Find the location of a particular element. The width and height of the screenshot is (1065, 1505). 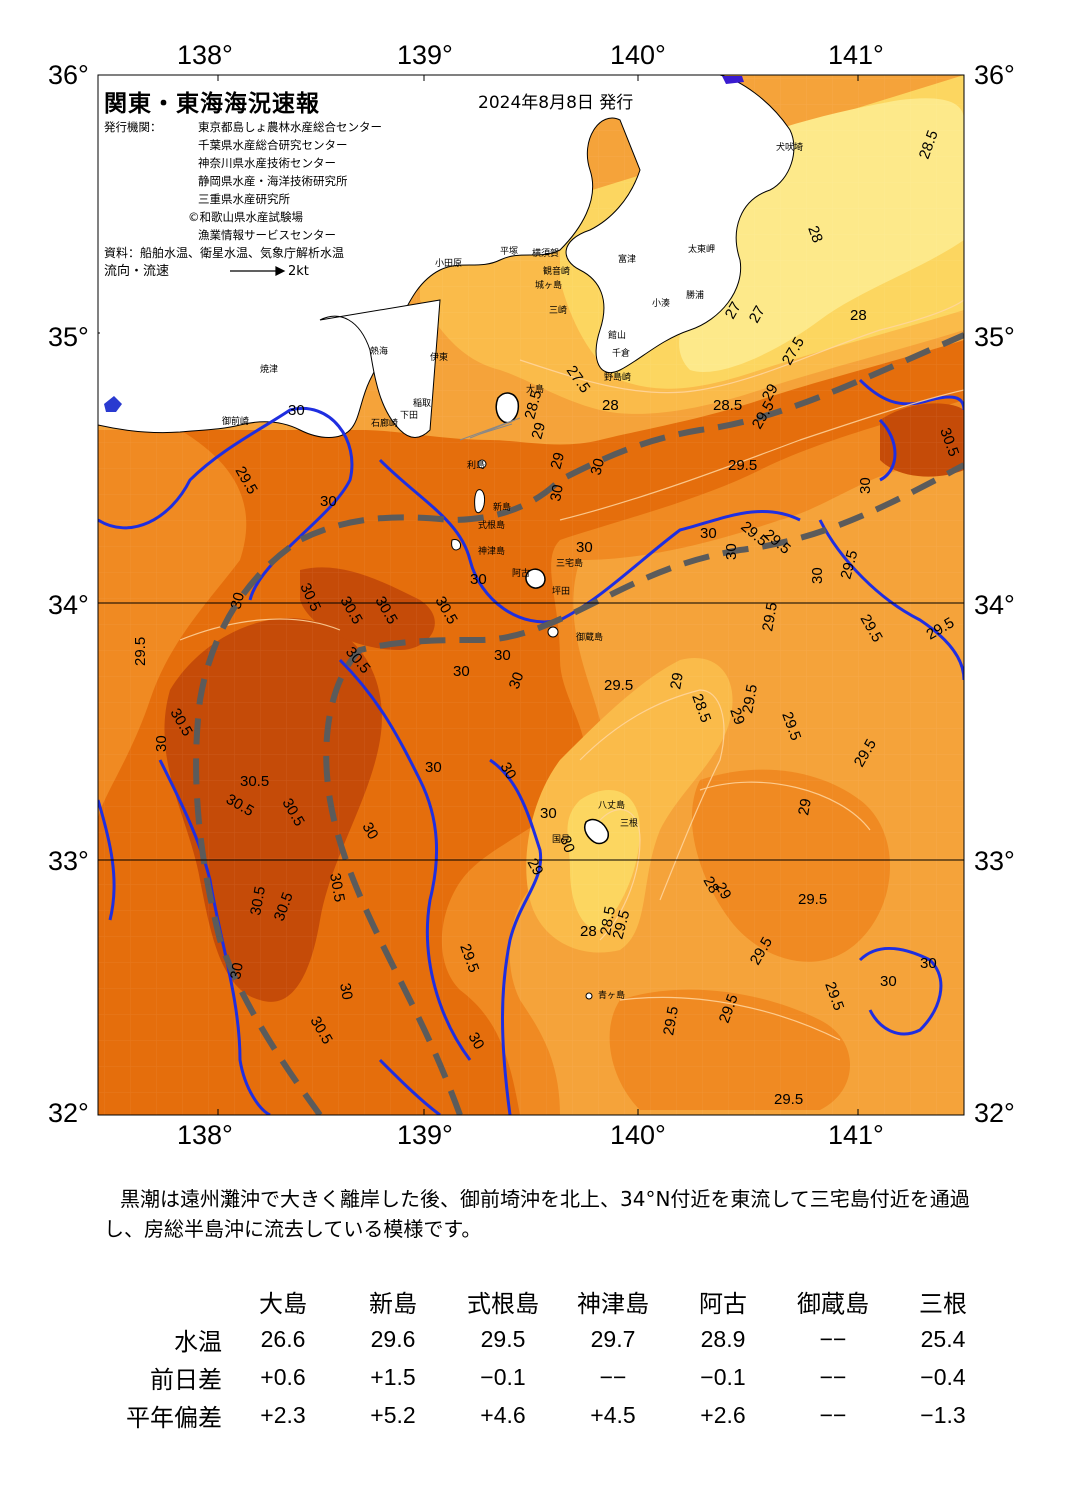

issuer-item: 静岡県水産・海洋技術研究所 is located at coordinates (273, 181).